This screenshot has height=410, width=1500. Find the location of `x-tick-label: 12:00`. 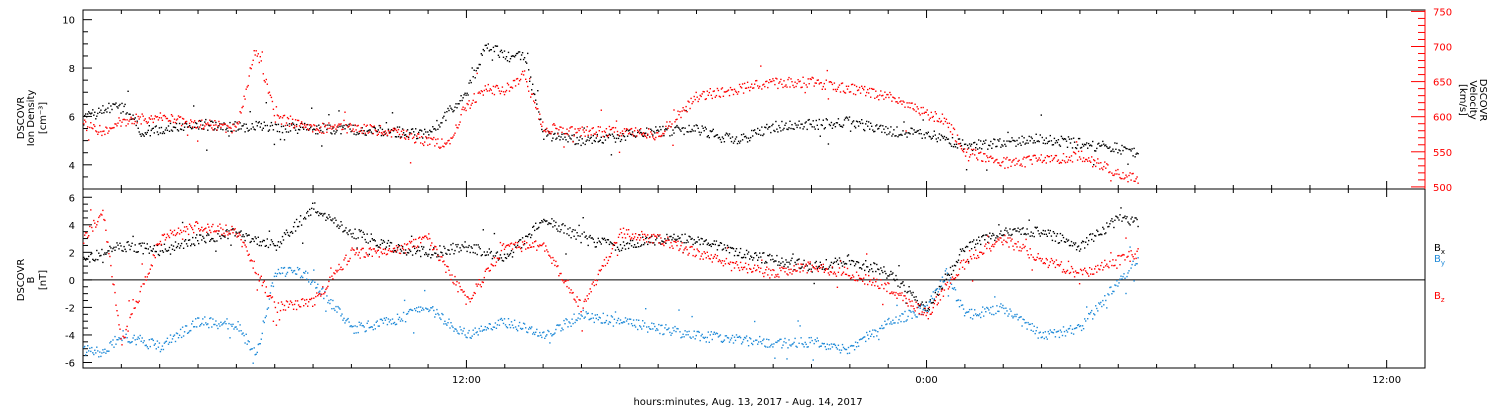

x-tick-label: 12:00 is located at coordinates (466, 380).